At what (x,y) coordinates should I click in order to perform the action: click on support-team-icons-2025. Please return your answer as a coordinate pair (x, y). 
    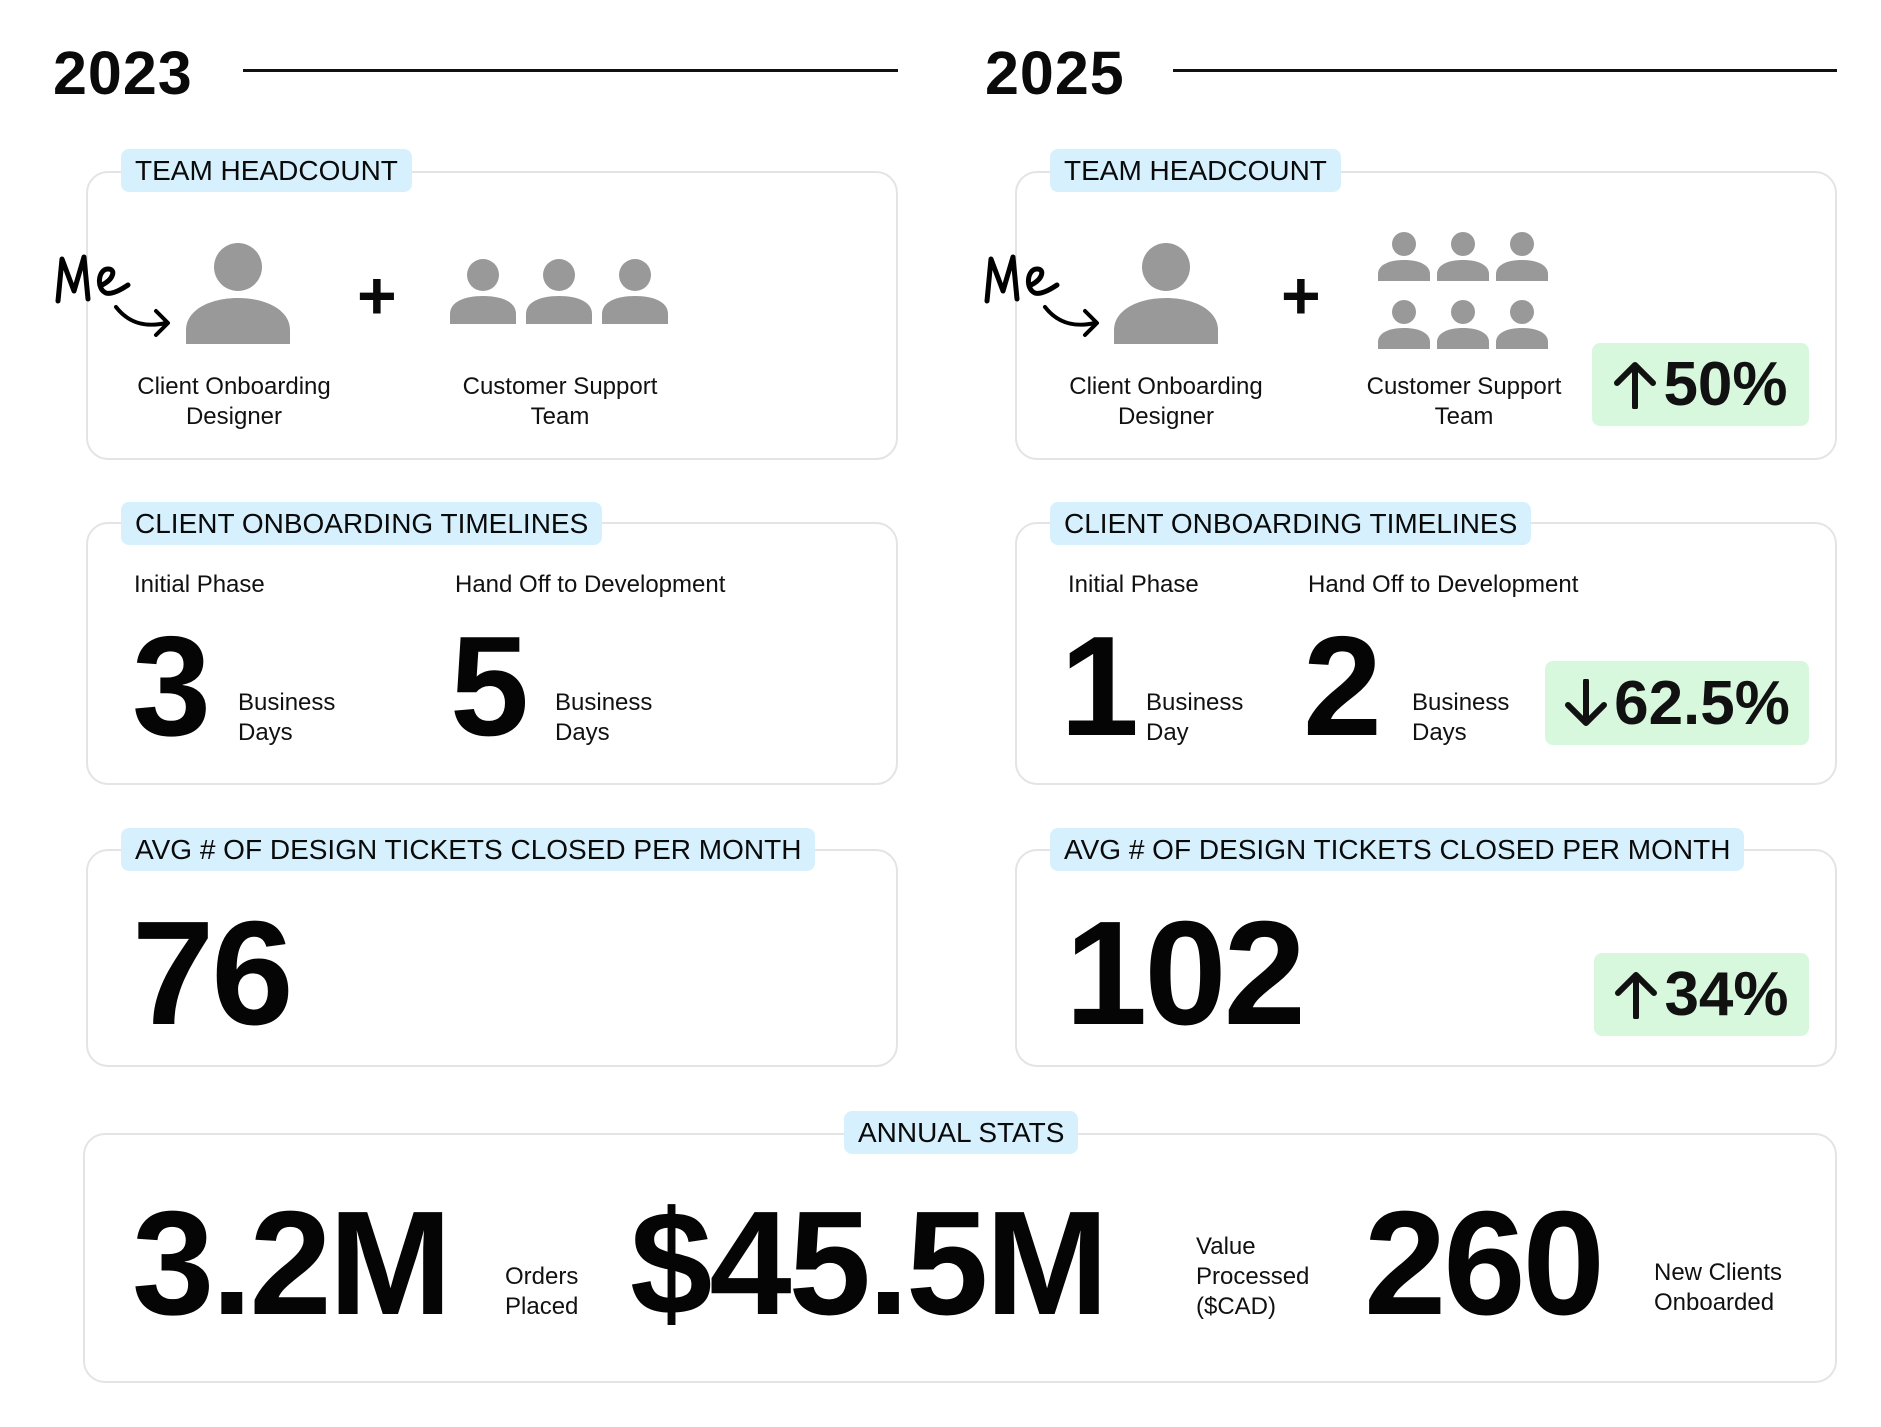
    Looking at the image, I should click on (1463, 290).